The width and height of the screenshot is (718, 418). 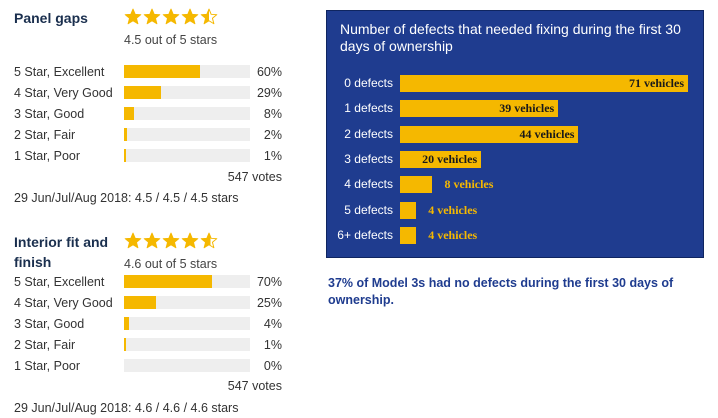 I want to click on chart-row: 1 defects 39 vehicles, so click(x=516, y=109).